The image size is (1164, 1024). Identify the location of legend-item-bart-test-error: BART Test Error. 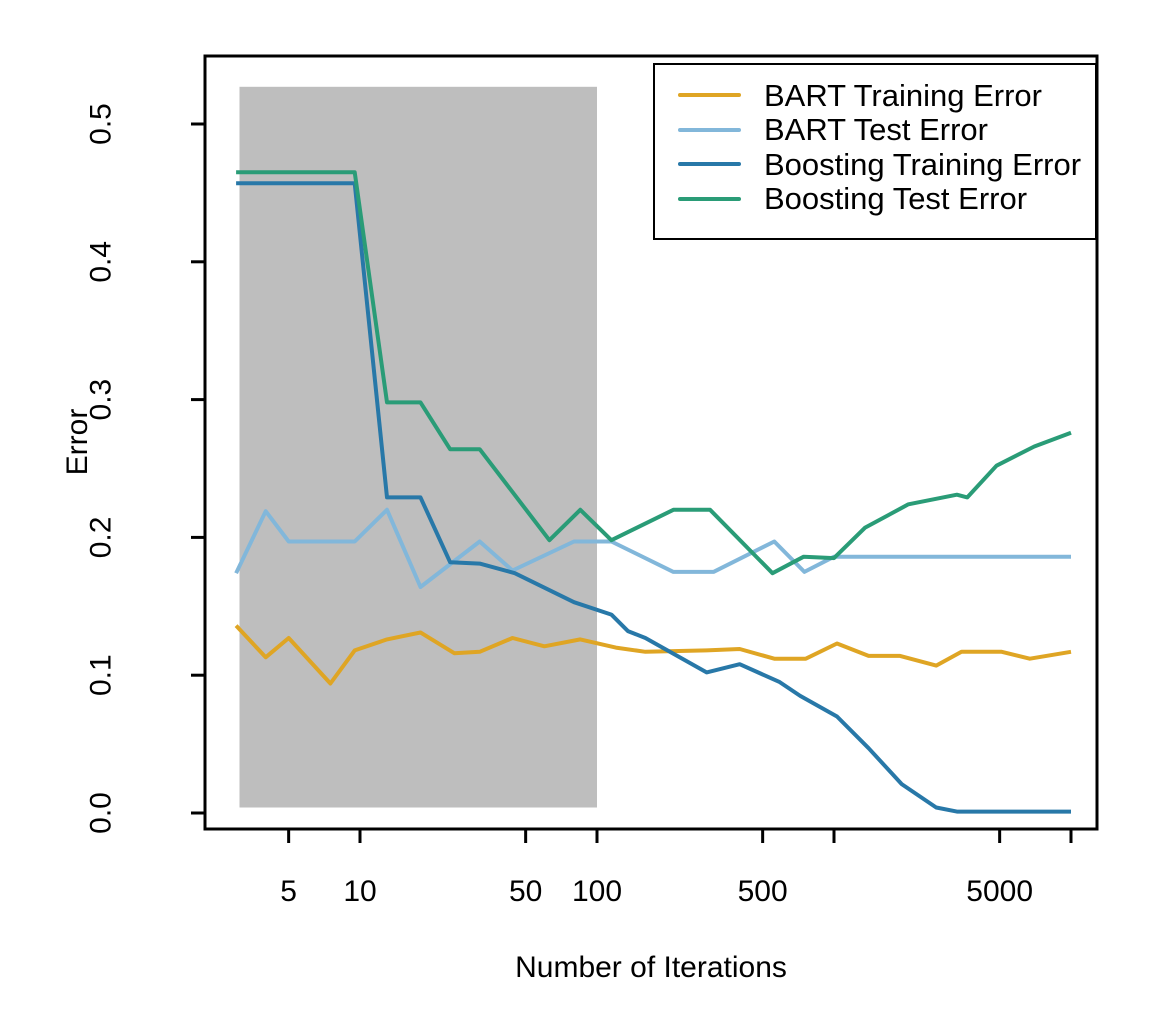
(875, 130).